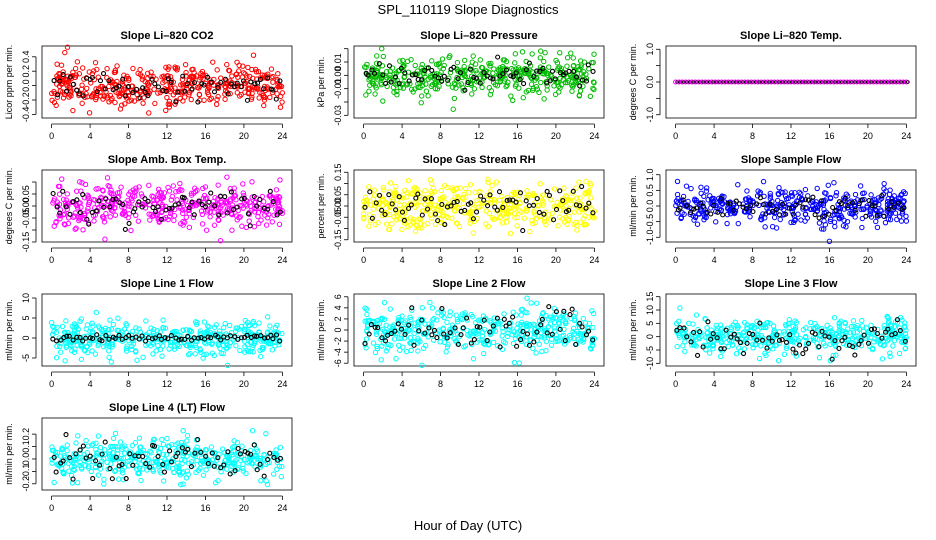 The image size is (936, 540). I want to click on x-tick-label: 16, so click(517, 384).